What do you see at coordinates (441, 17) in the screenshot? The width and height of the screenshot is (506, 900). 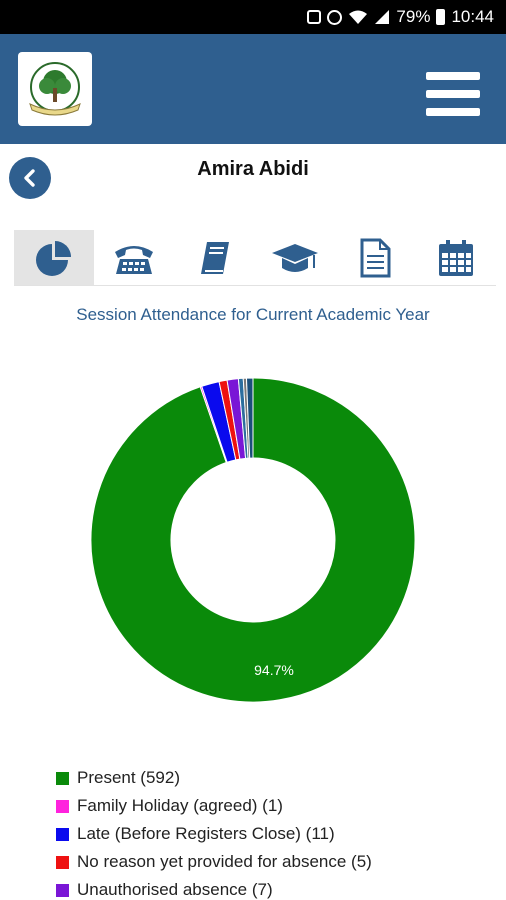 I see `battery-icon` at bounding box center [441, 17].